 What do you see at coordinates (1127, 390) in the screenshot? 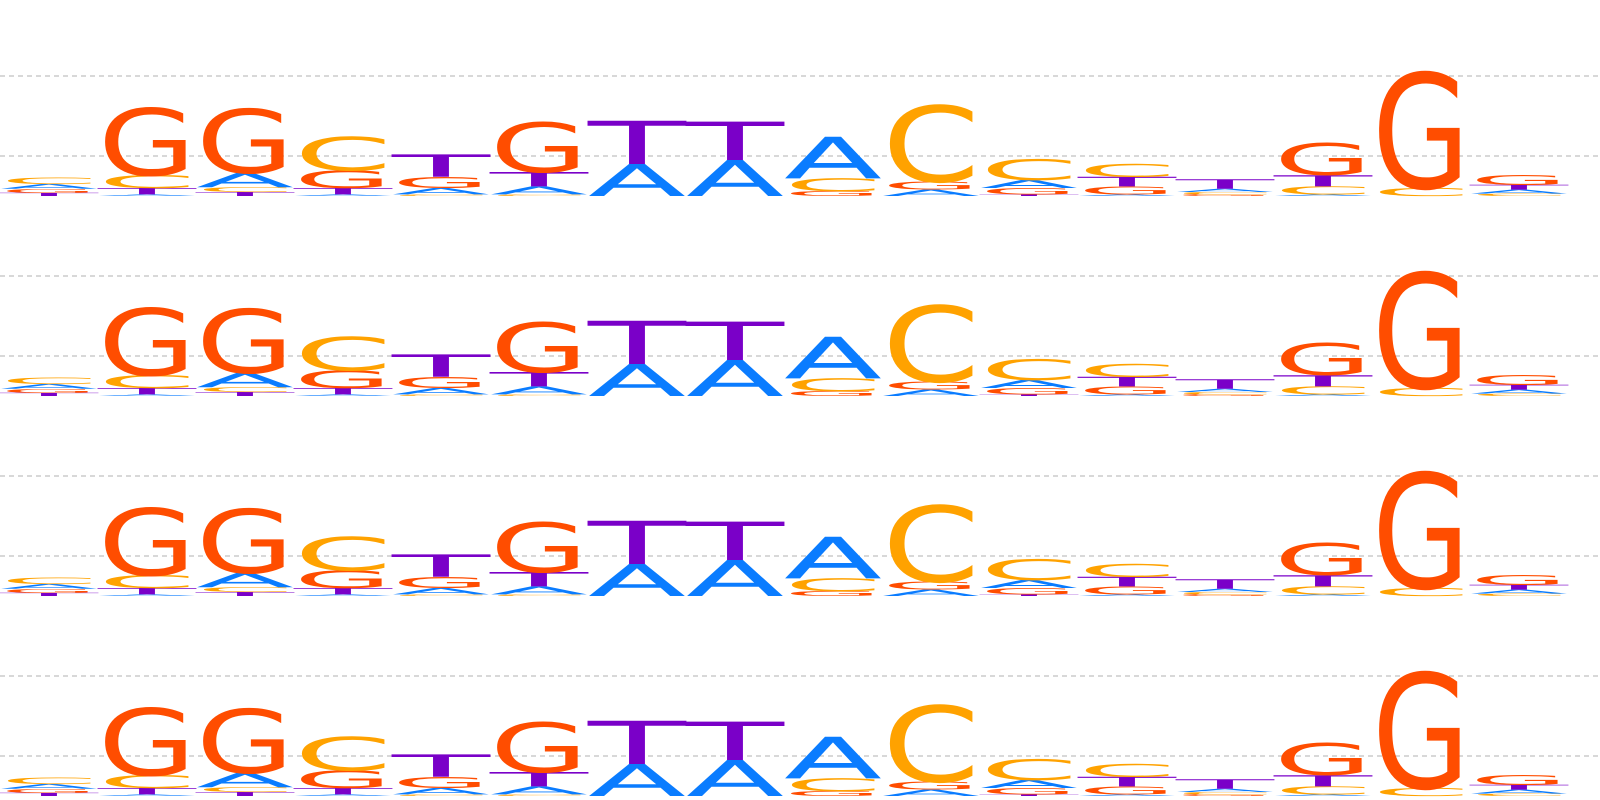
I see `letter-G-pos-12: G` at bounding box center [1127, 390].